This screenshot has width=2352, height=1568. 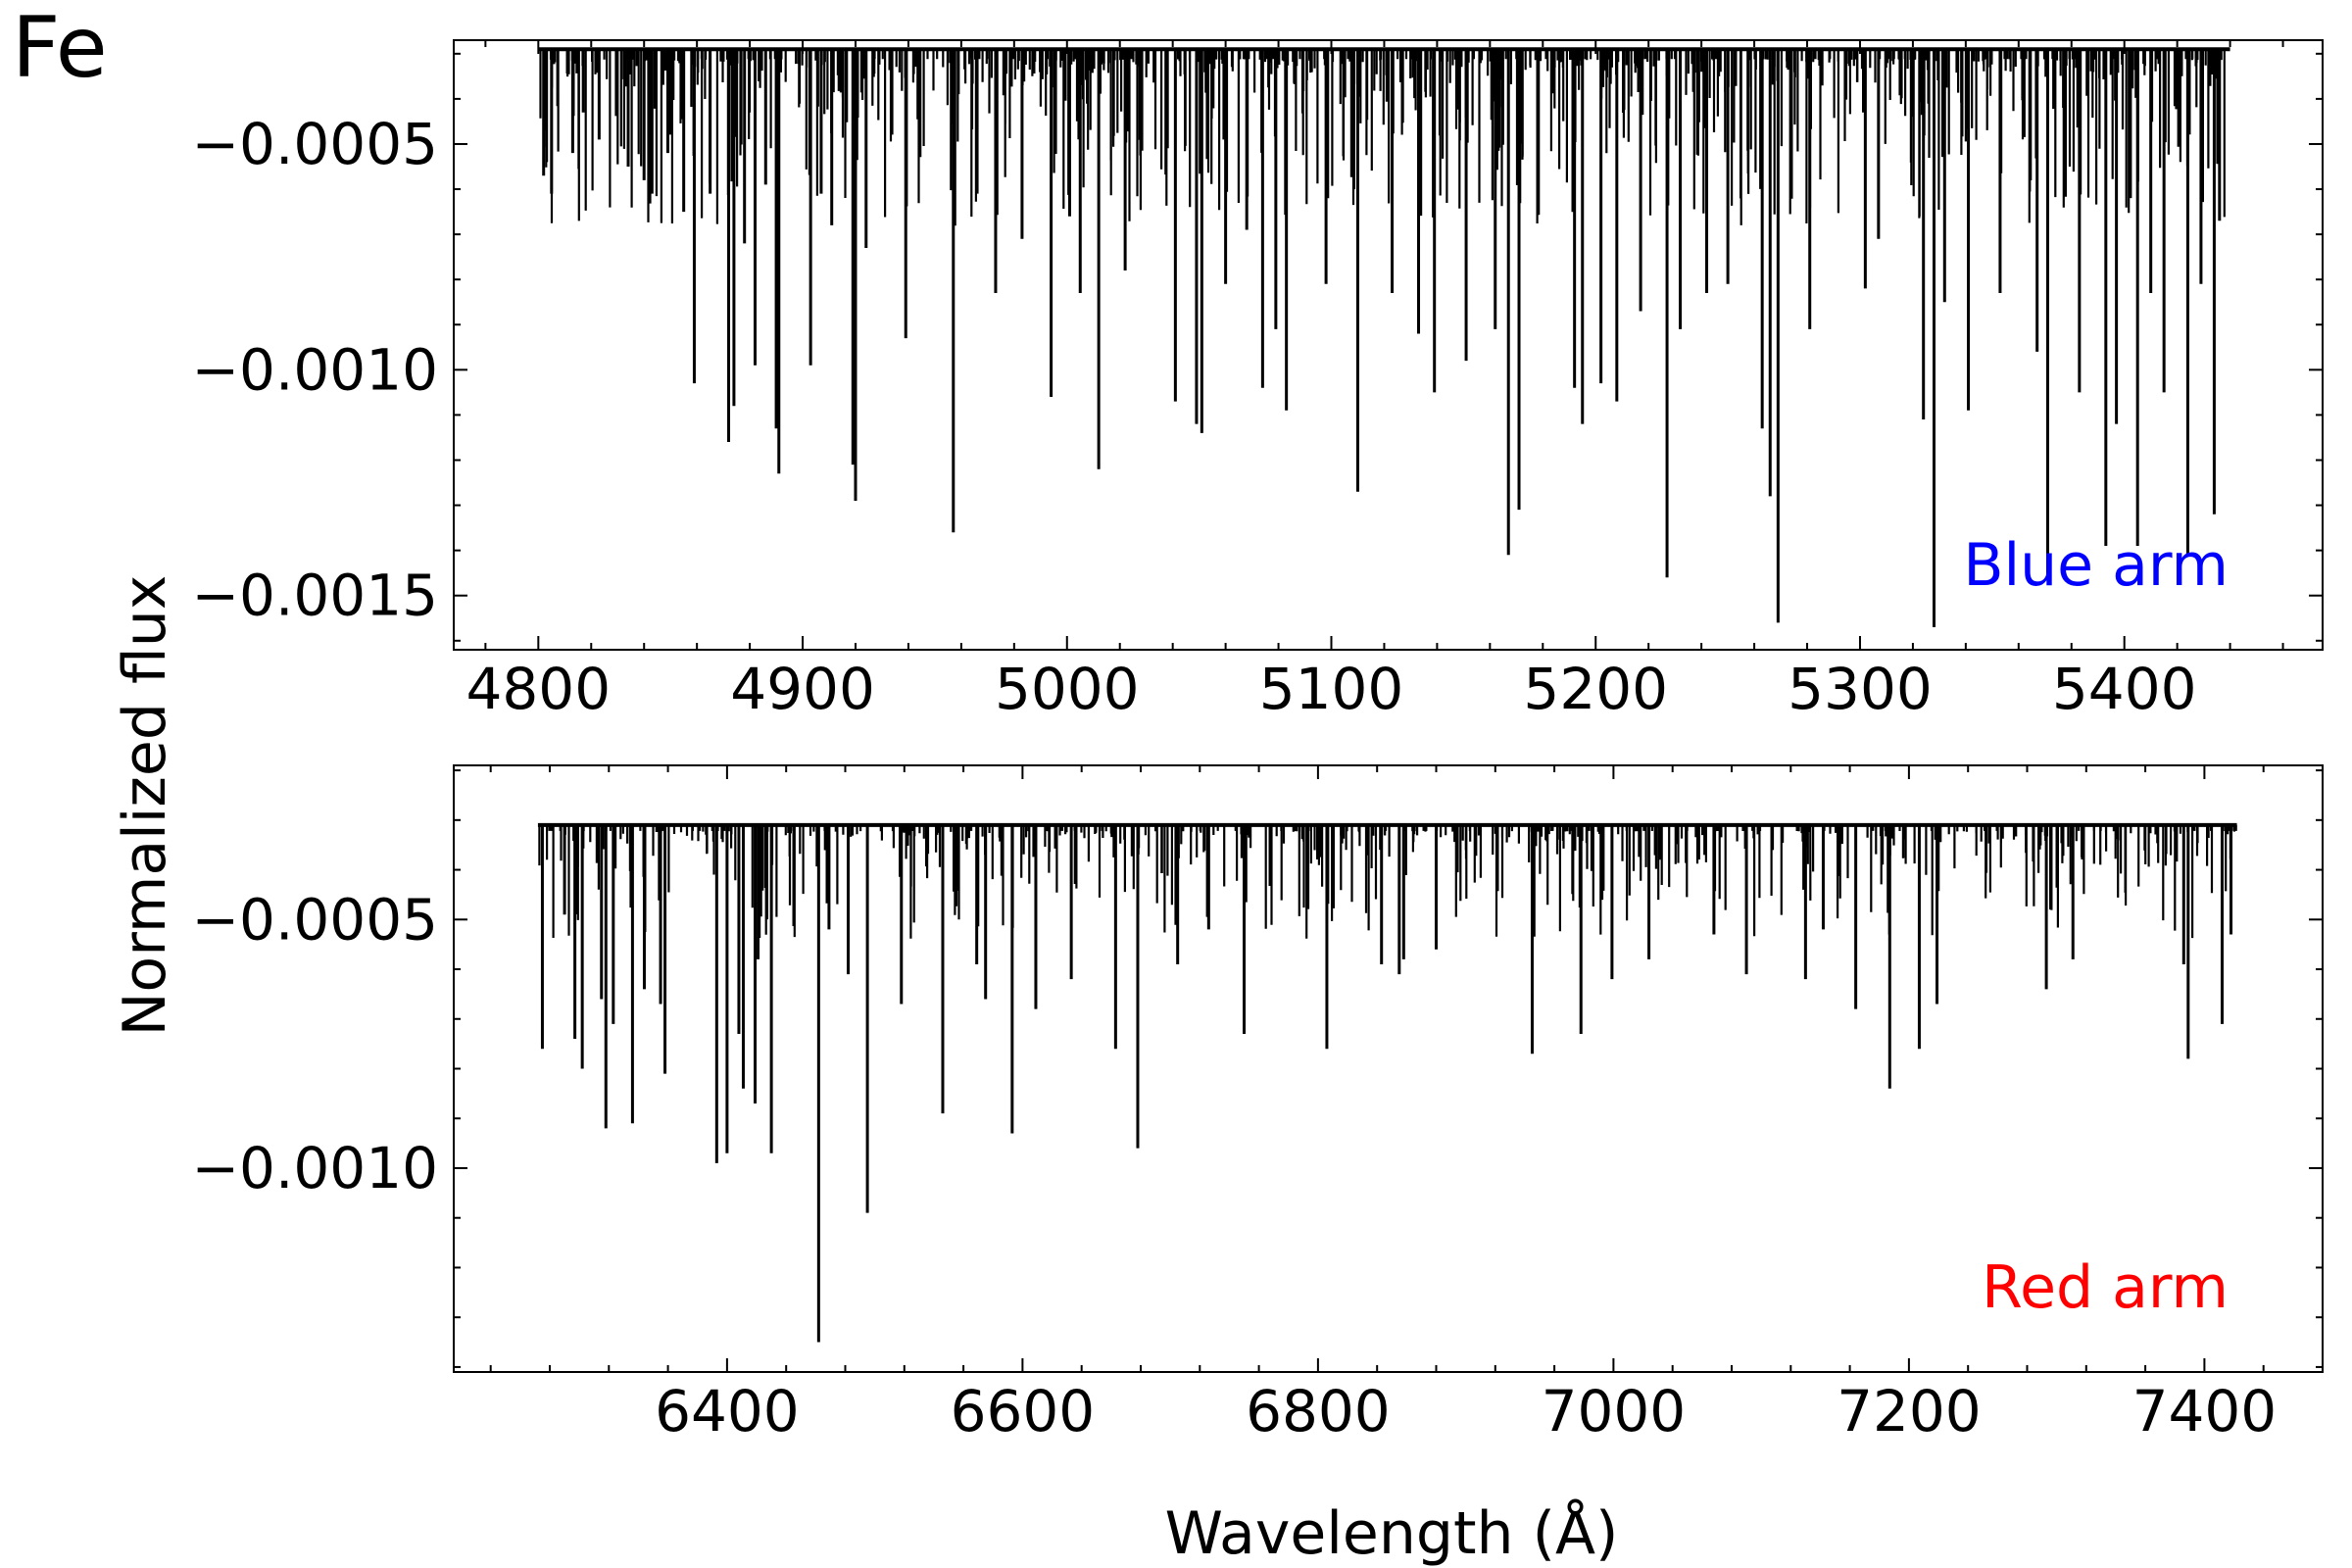 What do you see at coordinates (2096, 565) in the screenshot?
I see `panel-label: Blue arm` at bounding box center [2096, 565].